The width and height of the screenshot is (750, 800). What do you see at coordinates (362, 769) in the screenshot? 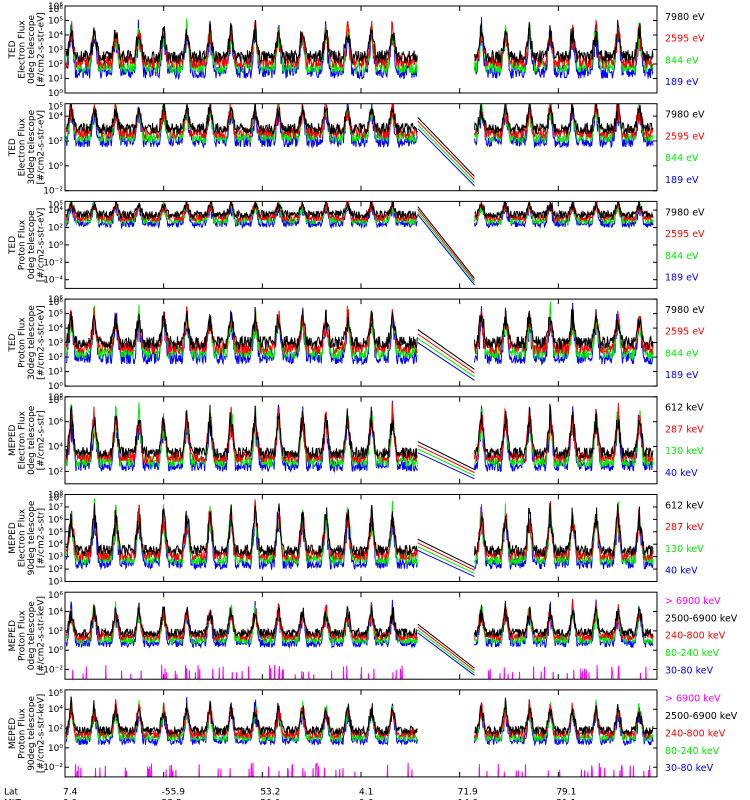
I see `series--6900-kev` at bounding box center [362, 769].